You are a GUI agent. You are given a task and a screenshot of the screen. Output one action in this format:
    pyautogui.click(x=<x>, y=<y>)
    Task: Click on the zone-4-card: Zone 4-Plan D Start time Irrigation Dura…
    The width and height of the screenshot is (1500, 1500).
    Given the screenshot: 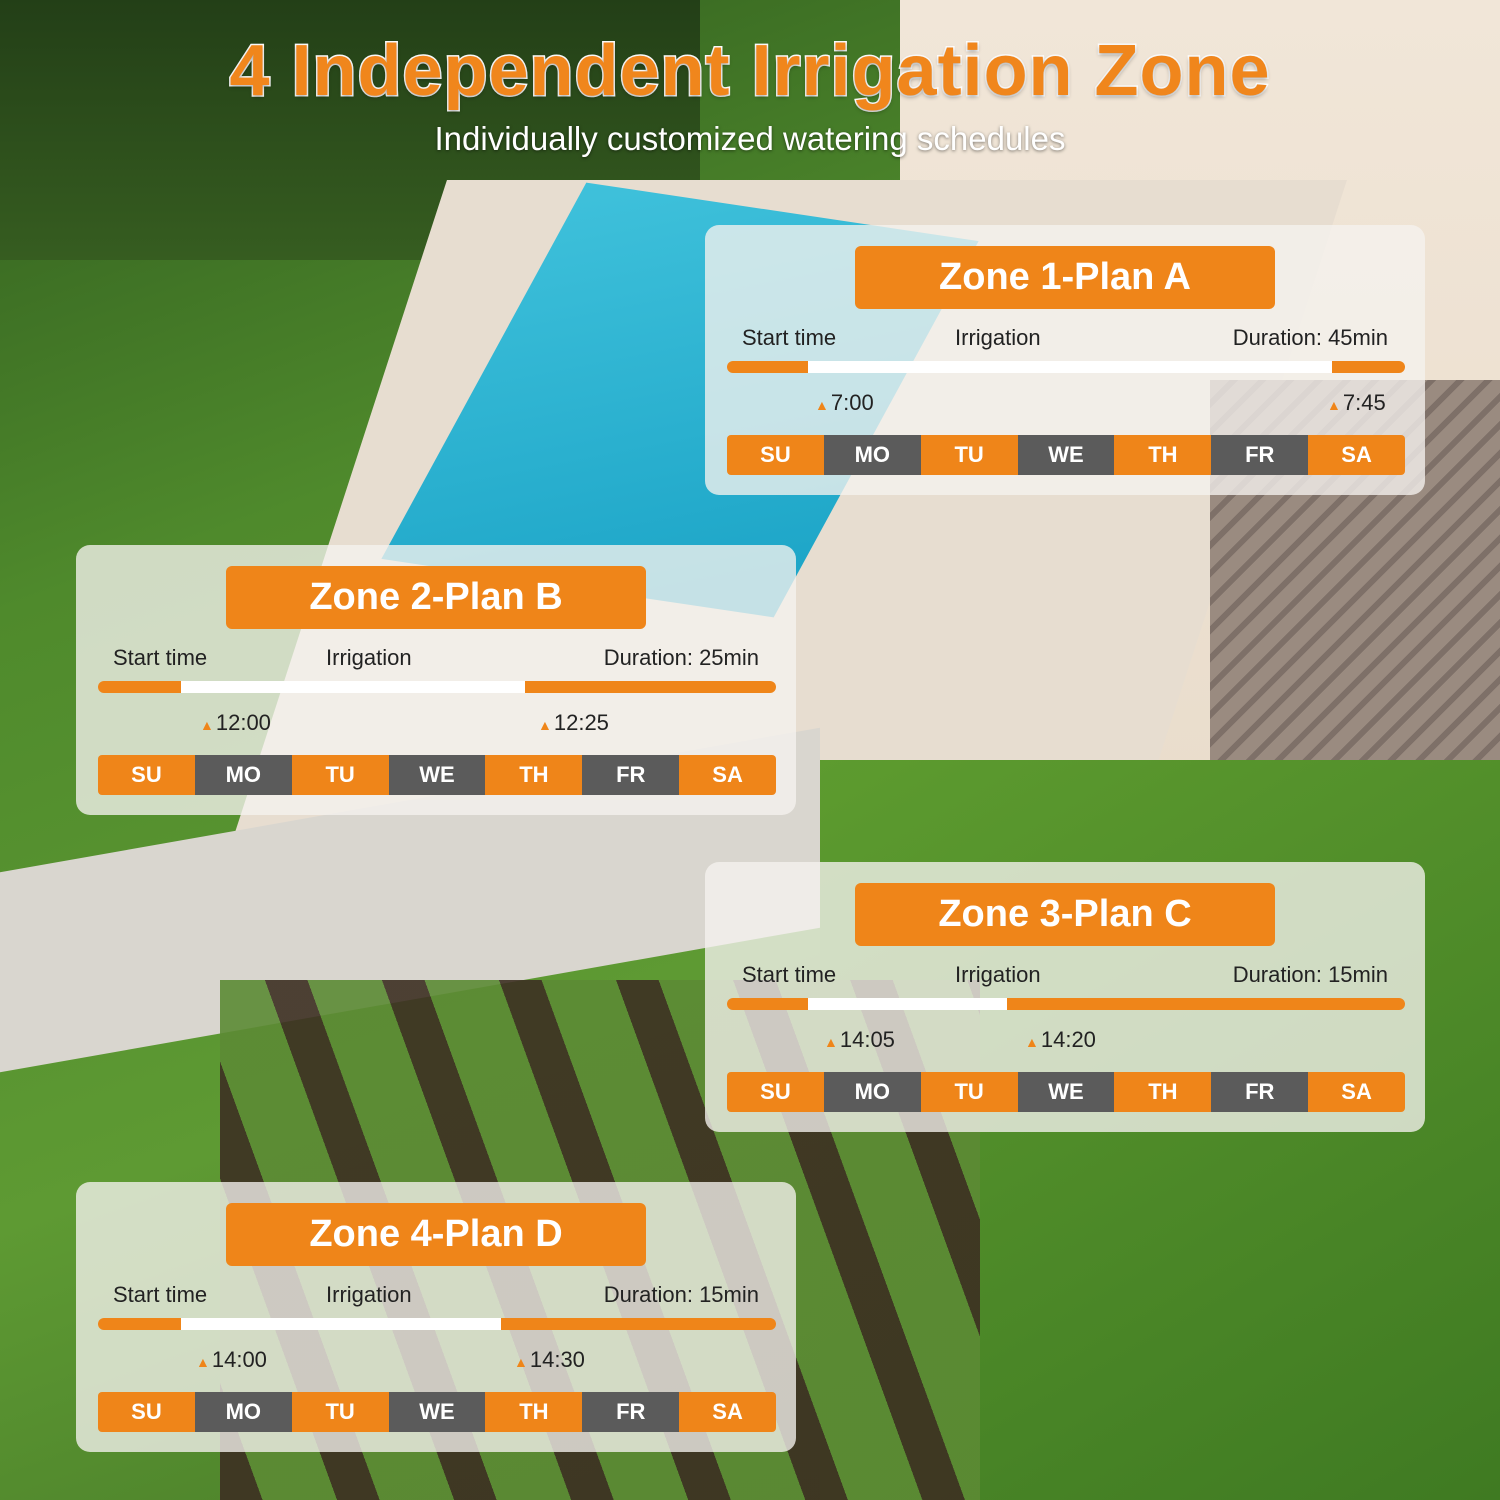 What is the action you would take?
    pyautogui.click(x=436, y=1317)
    